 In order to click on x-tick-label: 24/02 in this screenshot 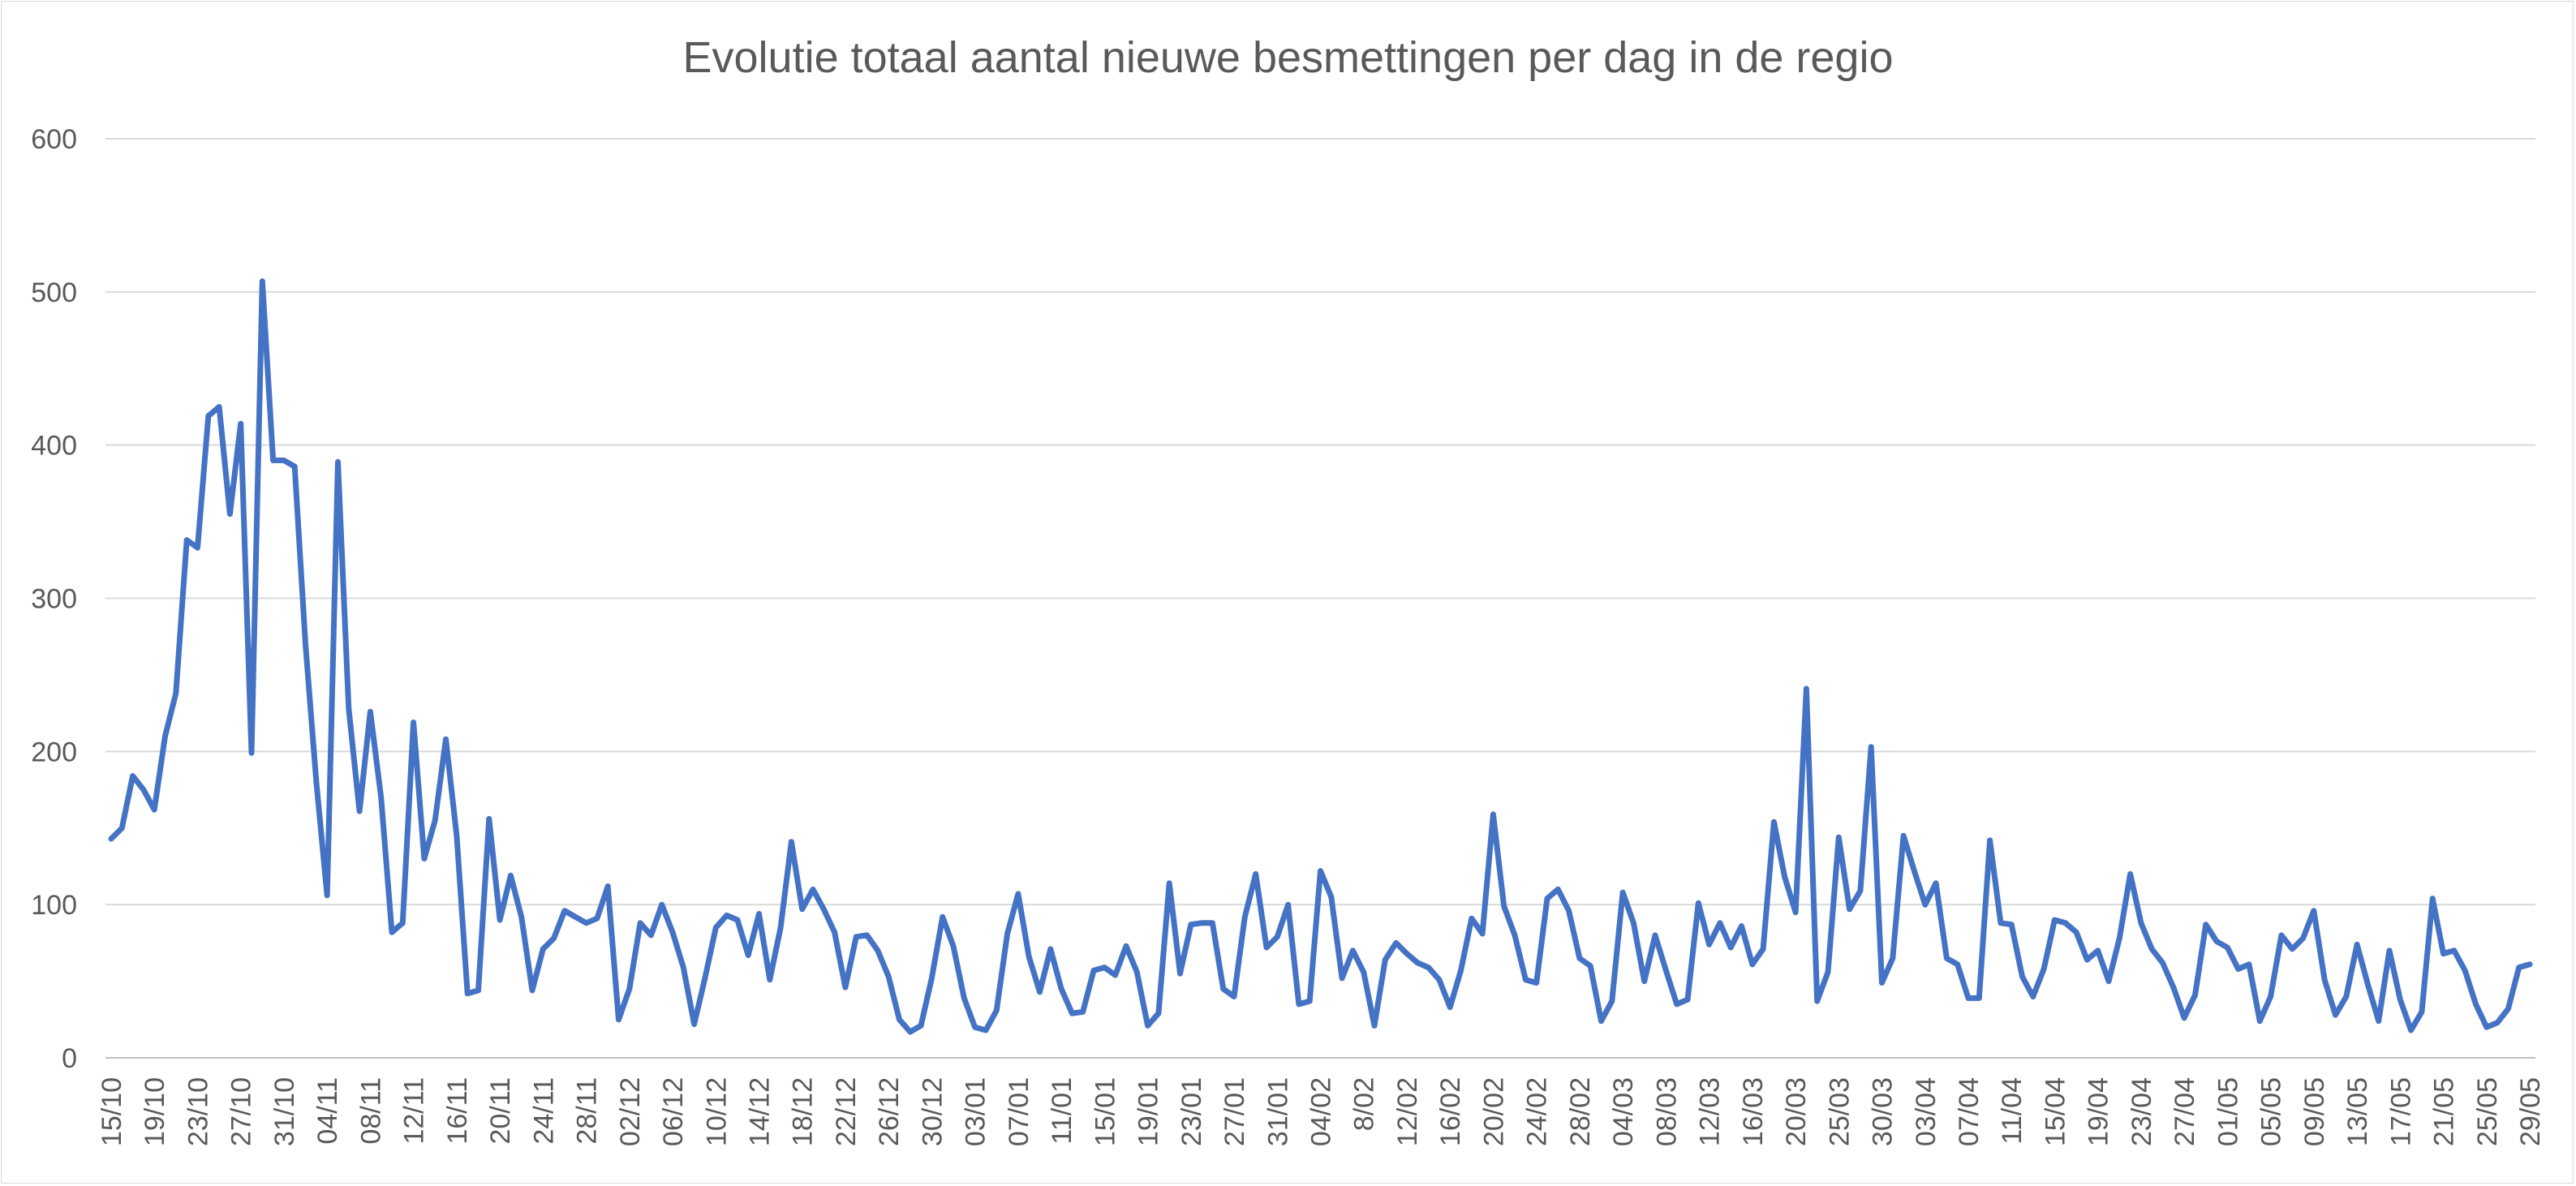, I will do `click(1537, 1111)`.